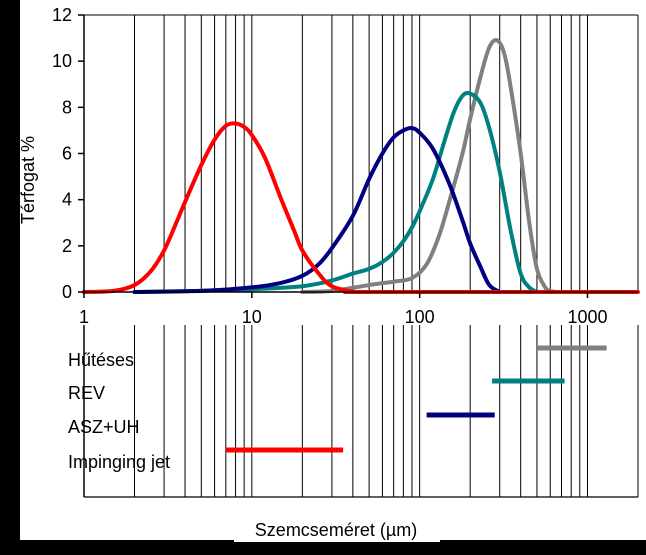 This screenshot has width=646, height=555. I want to click on x-axis-title: Szemcseméret (µm), so click(336, 530).